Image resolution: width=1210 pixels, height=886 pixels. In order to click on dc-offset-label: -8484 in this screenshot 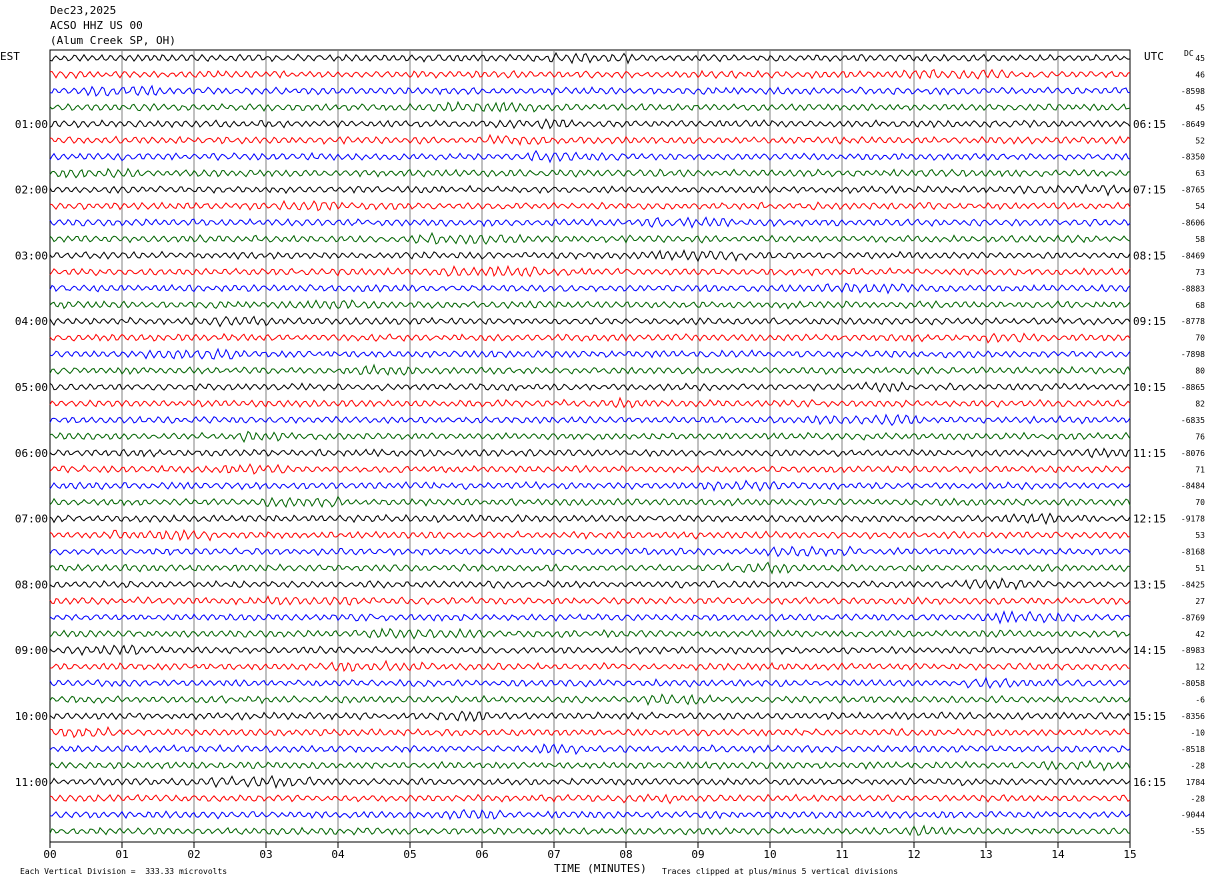, I will do `click(1193, 486)`.